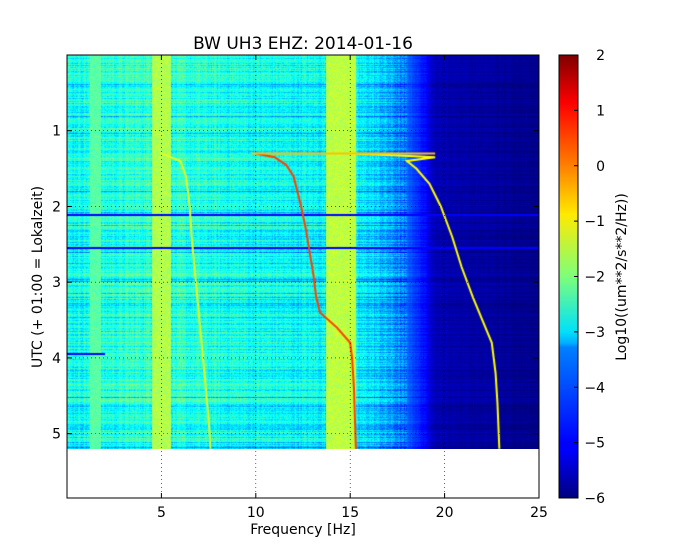  I want to click on colorbar-tick-label: −1, so click(594, 222).